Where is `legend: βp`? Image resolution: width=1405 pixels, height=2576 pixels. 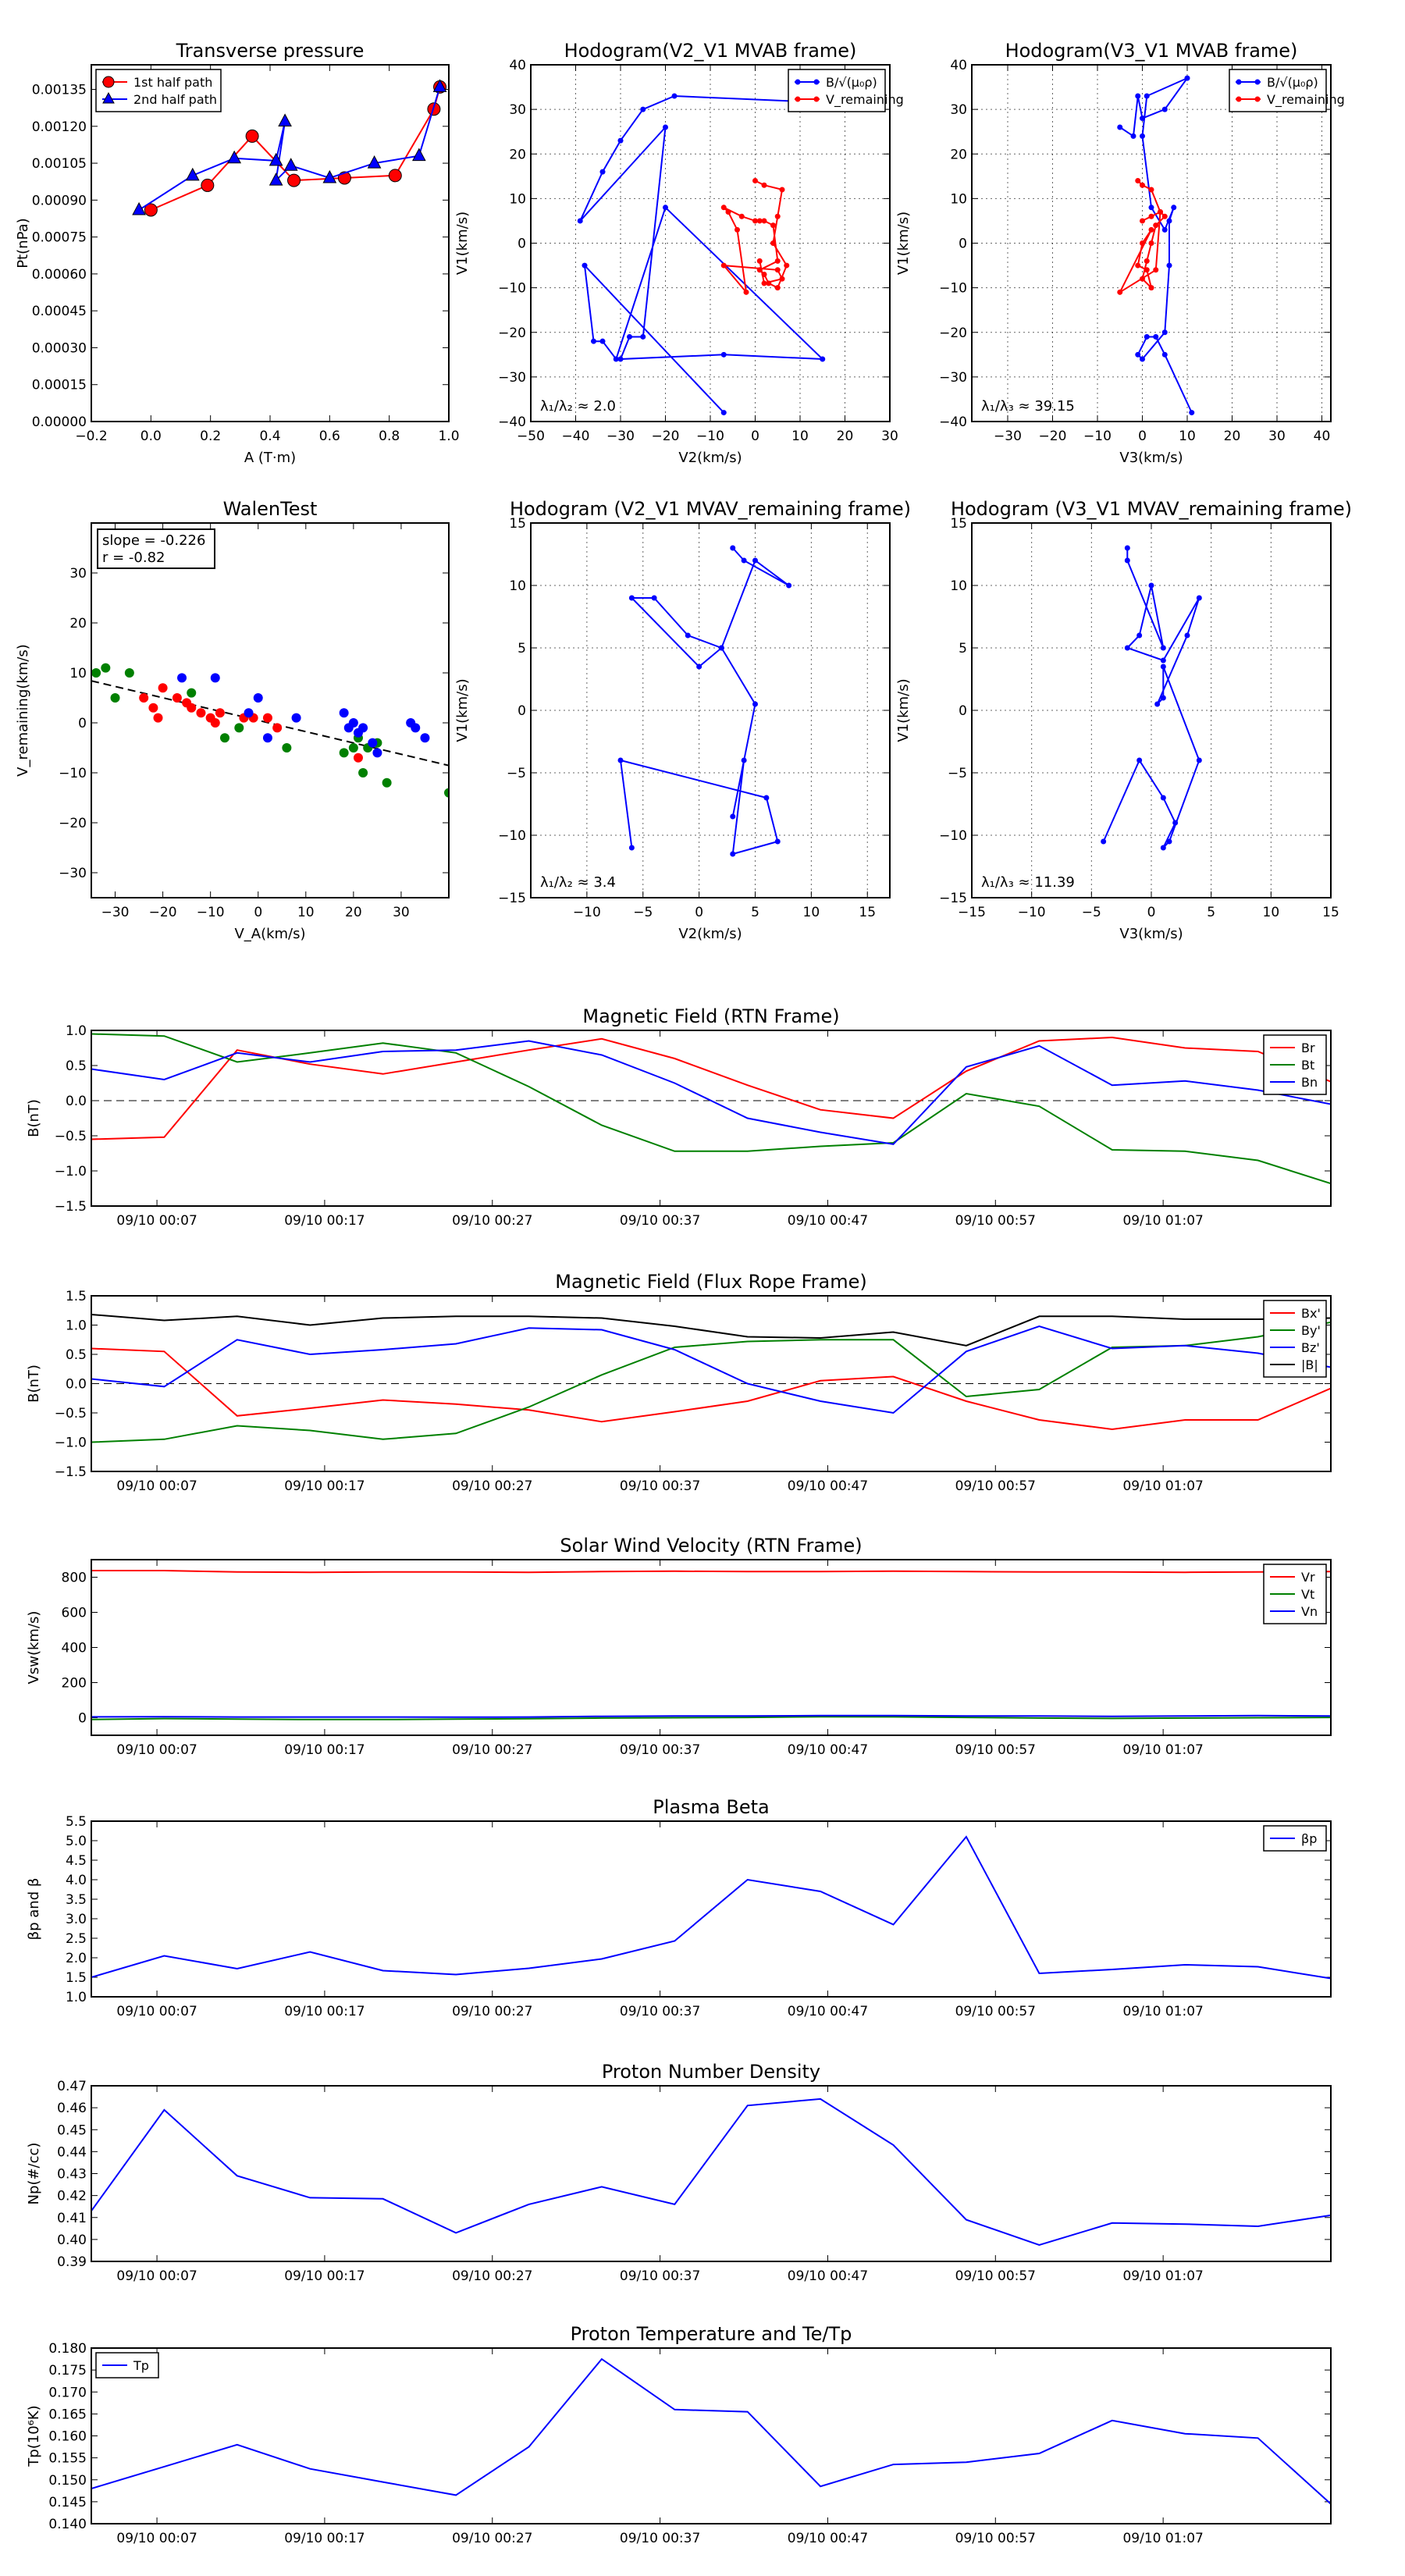
legend: βp is located at coordinates (1295, 1838).